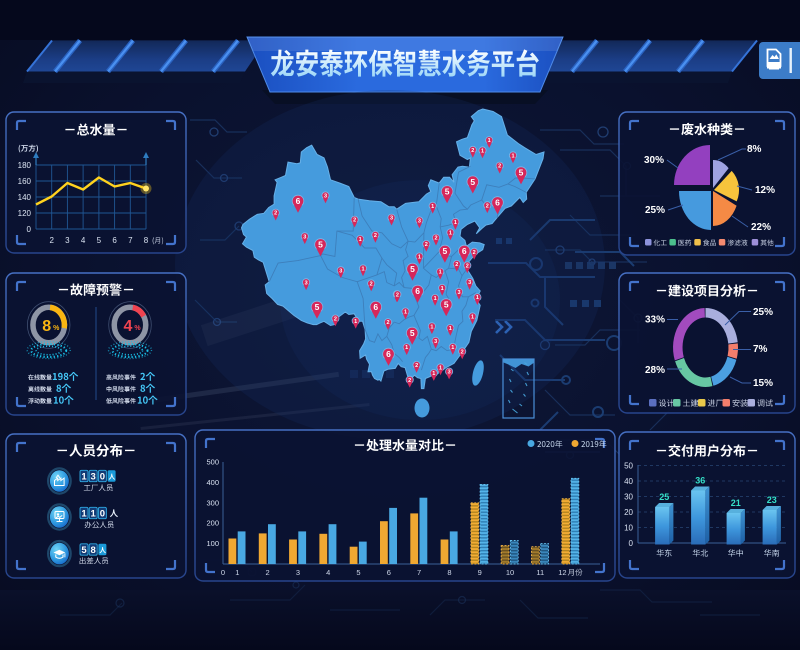 Image resolution: width=800 pixels, height=650 pixels. What do you see at coordinates (772, 500) in the screenshot?
I see `svg-text: 23` at bounding box center [772, 500].